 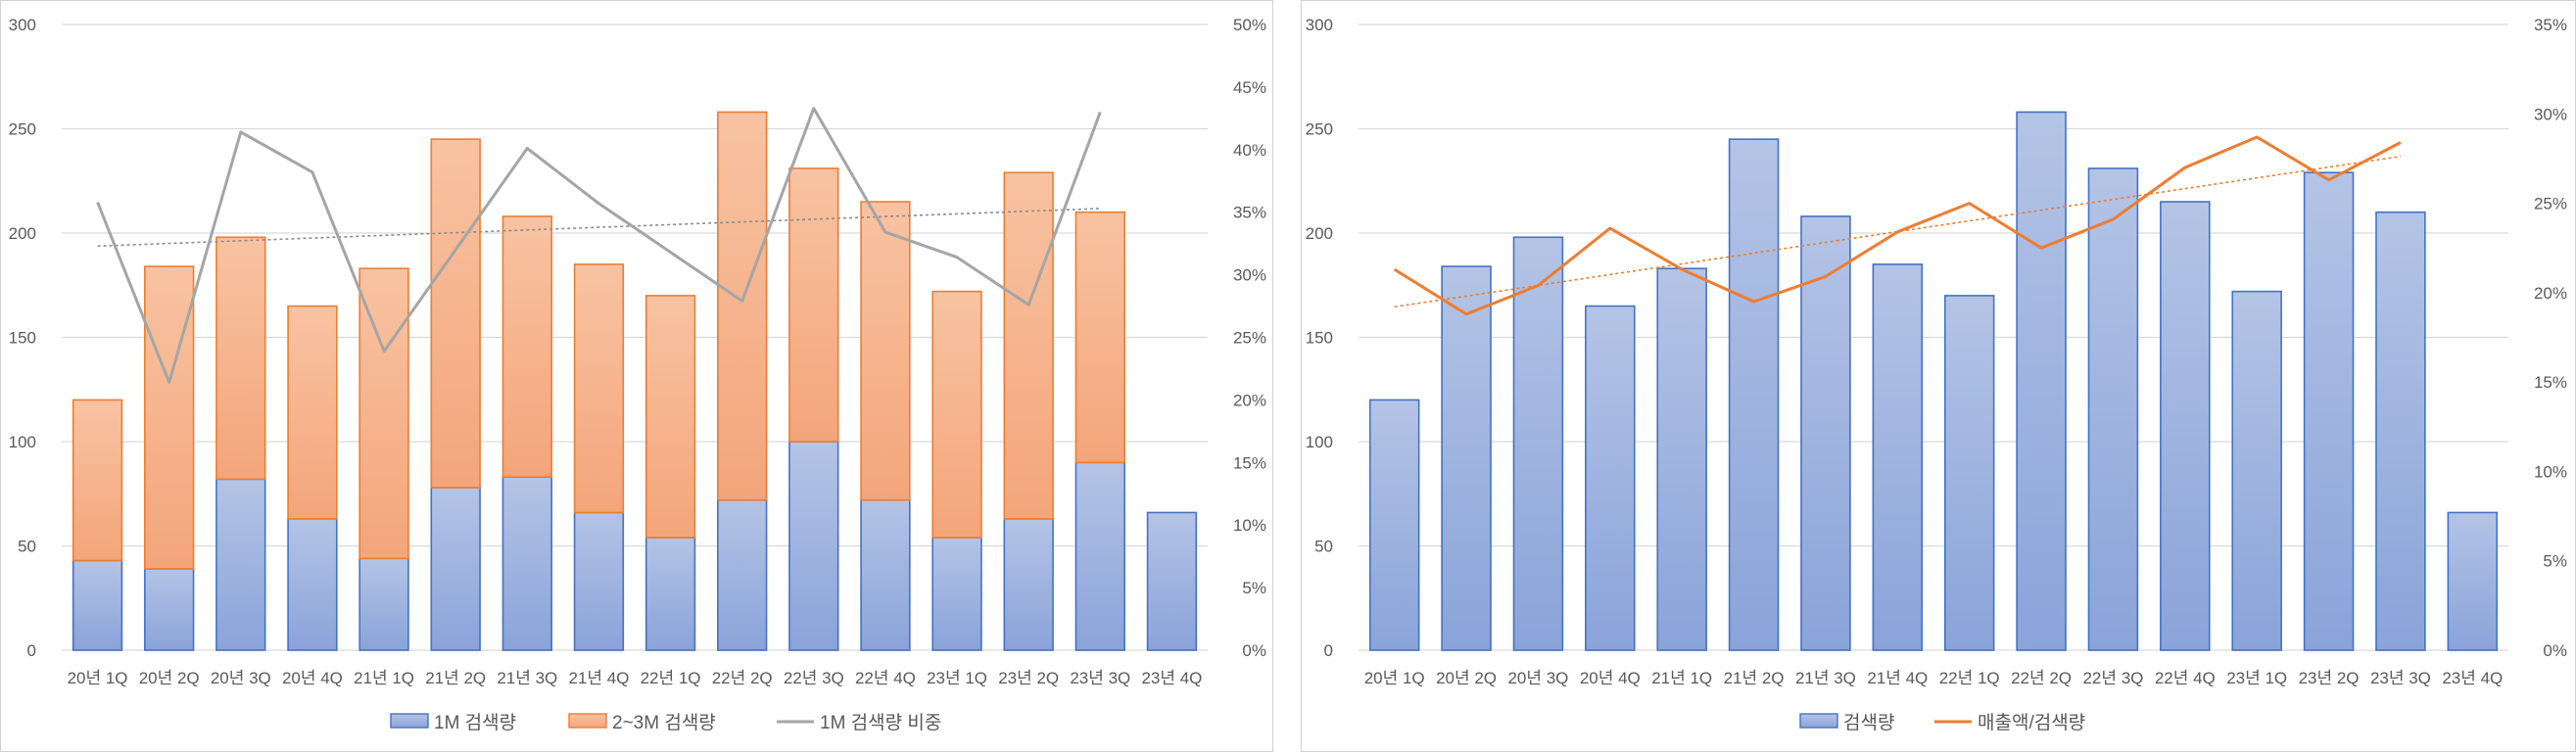 I want to click on x-tick-label: 22년 2Q, so click(x=2041, y=678).